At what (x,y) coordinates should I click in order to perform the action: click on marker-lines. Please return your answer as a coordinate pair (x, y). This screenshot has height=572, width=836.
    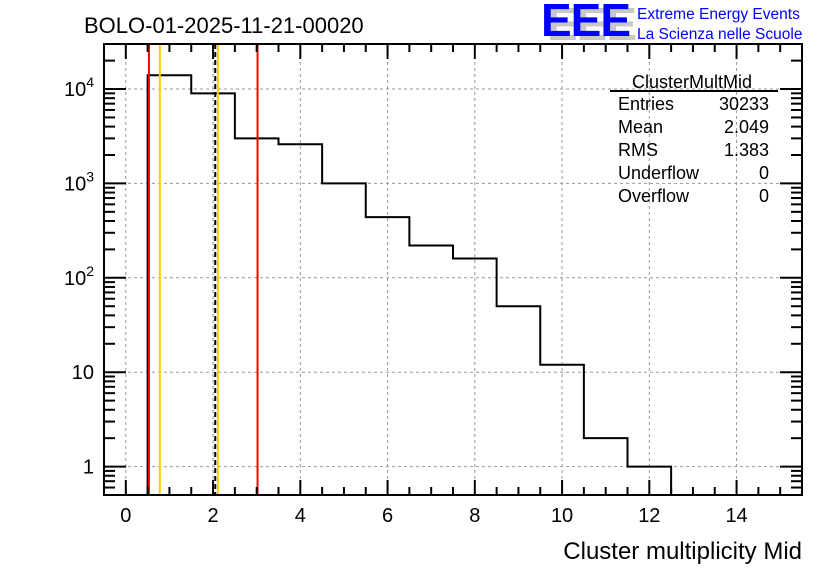
    Looking at the image, I should click on (203, 269).